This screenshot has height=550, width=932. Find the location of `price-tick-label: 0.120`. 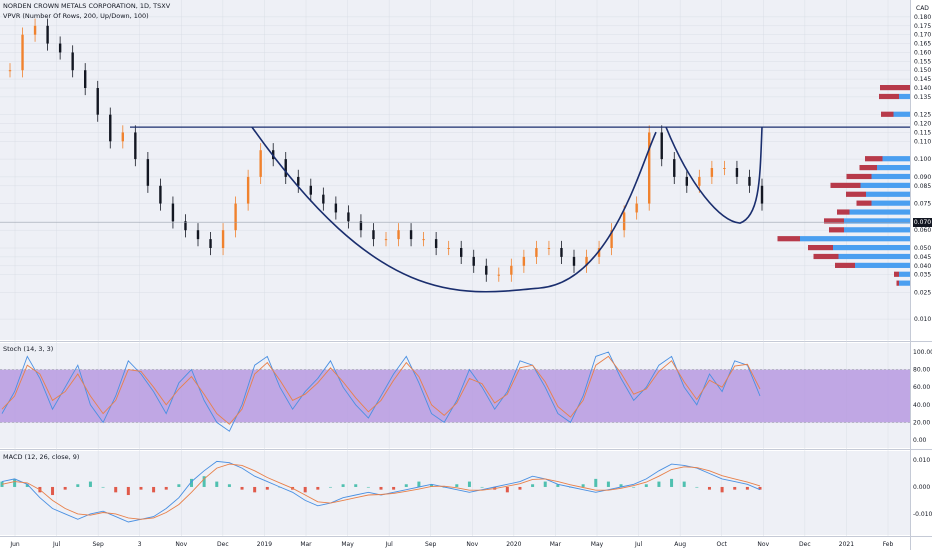

price-tick-label: 0.120 is located at coordinates (922, 124).